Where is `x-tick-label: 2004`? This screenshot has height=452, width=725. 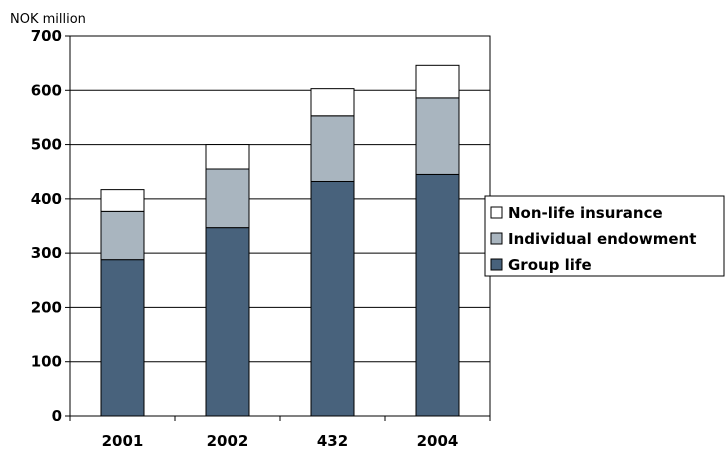
x-tick-label: 2004 is located at coordinates (438, 441).